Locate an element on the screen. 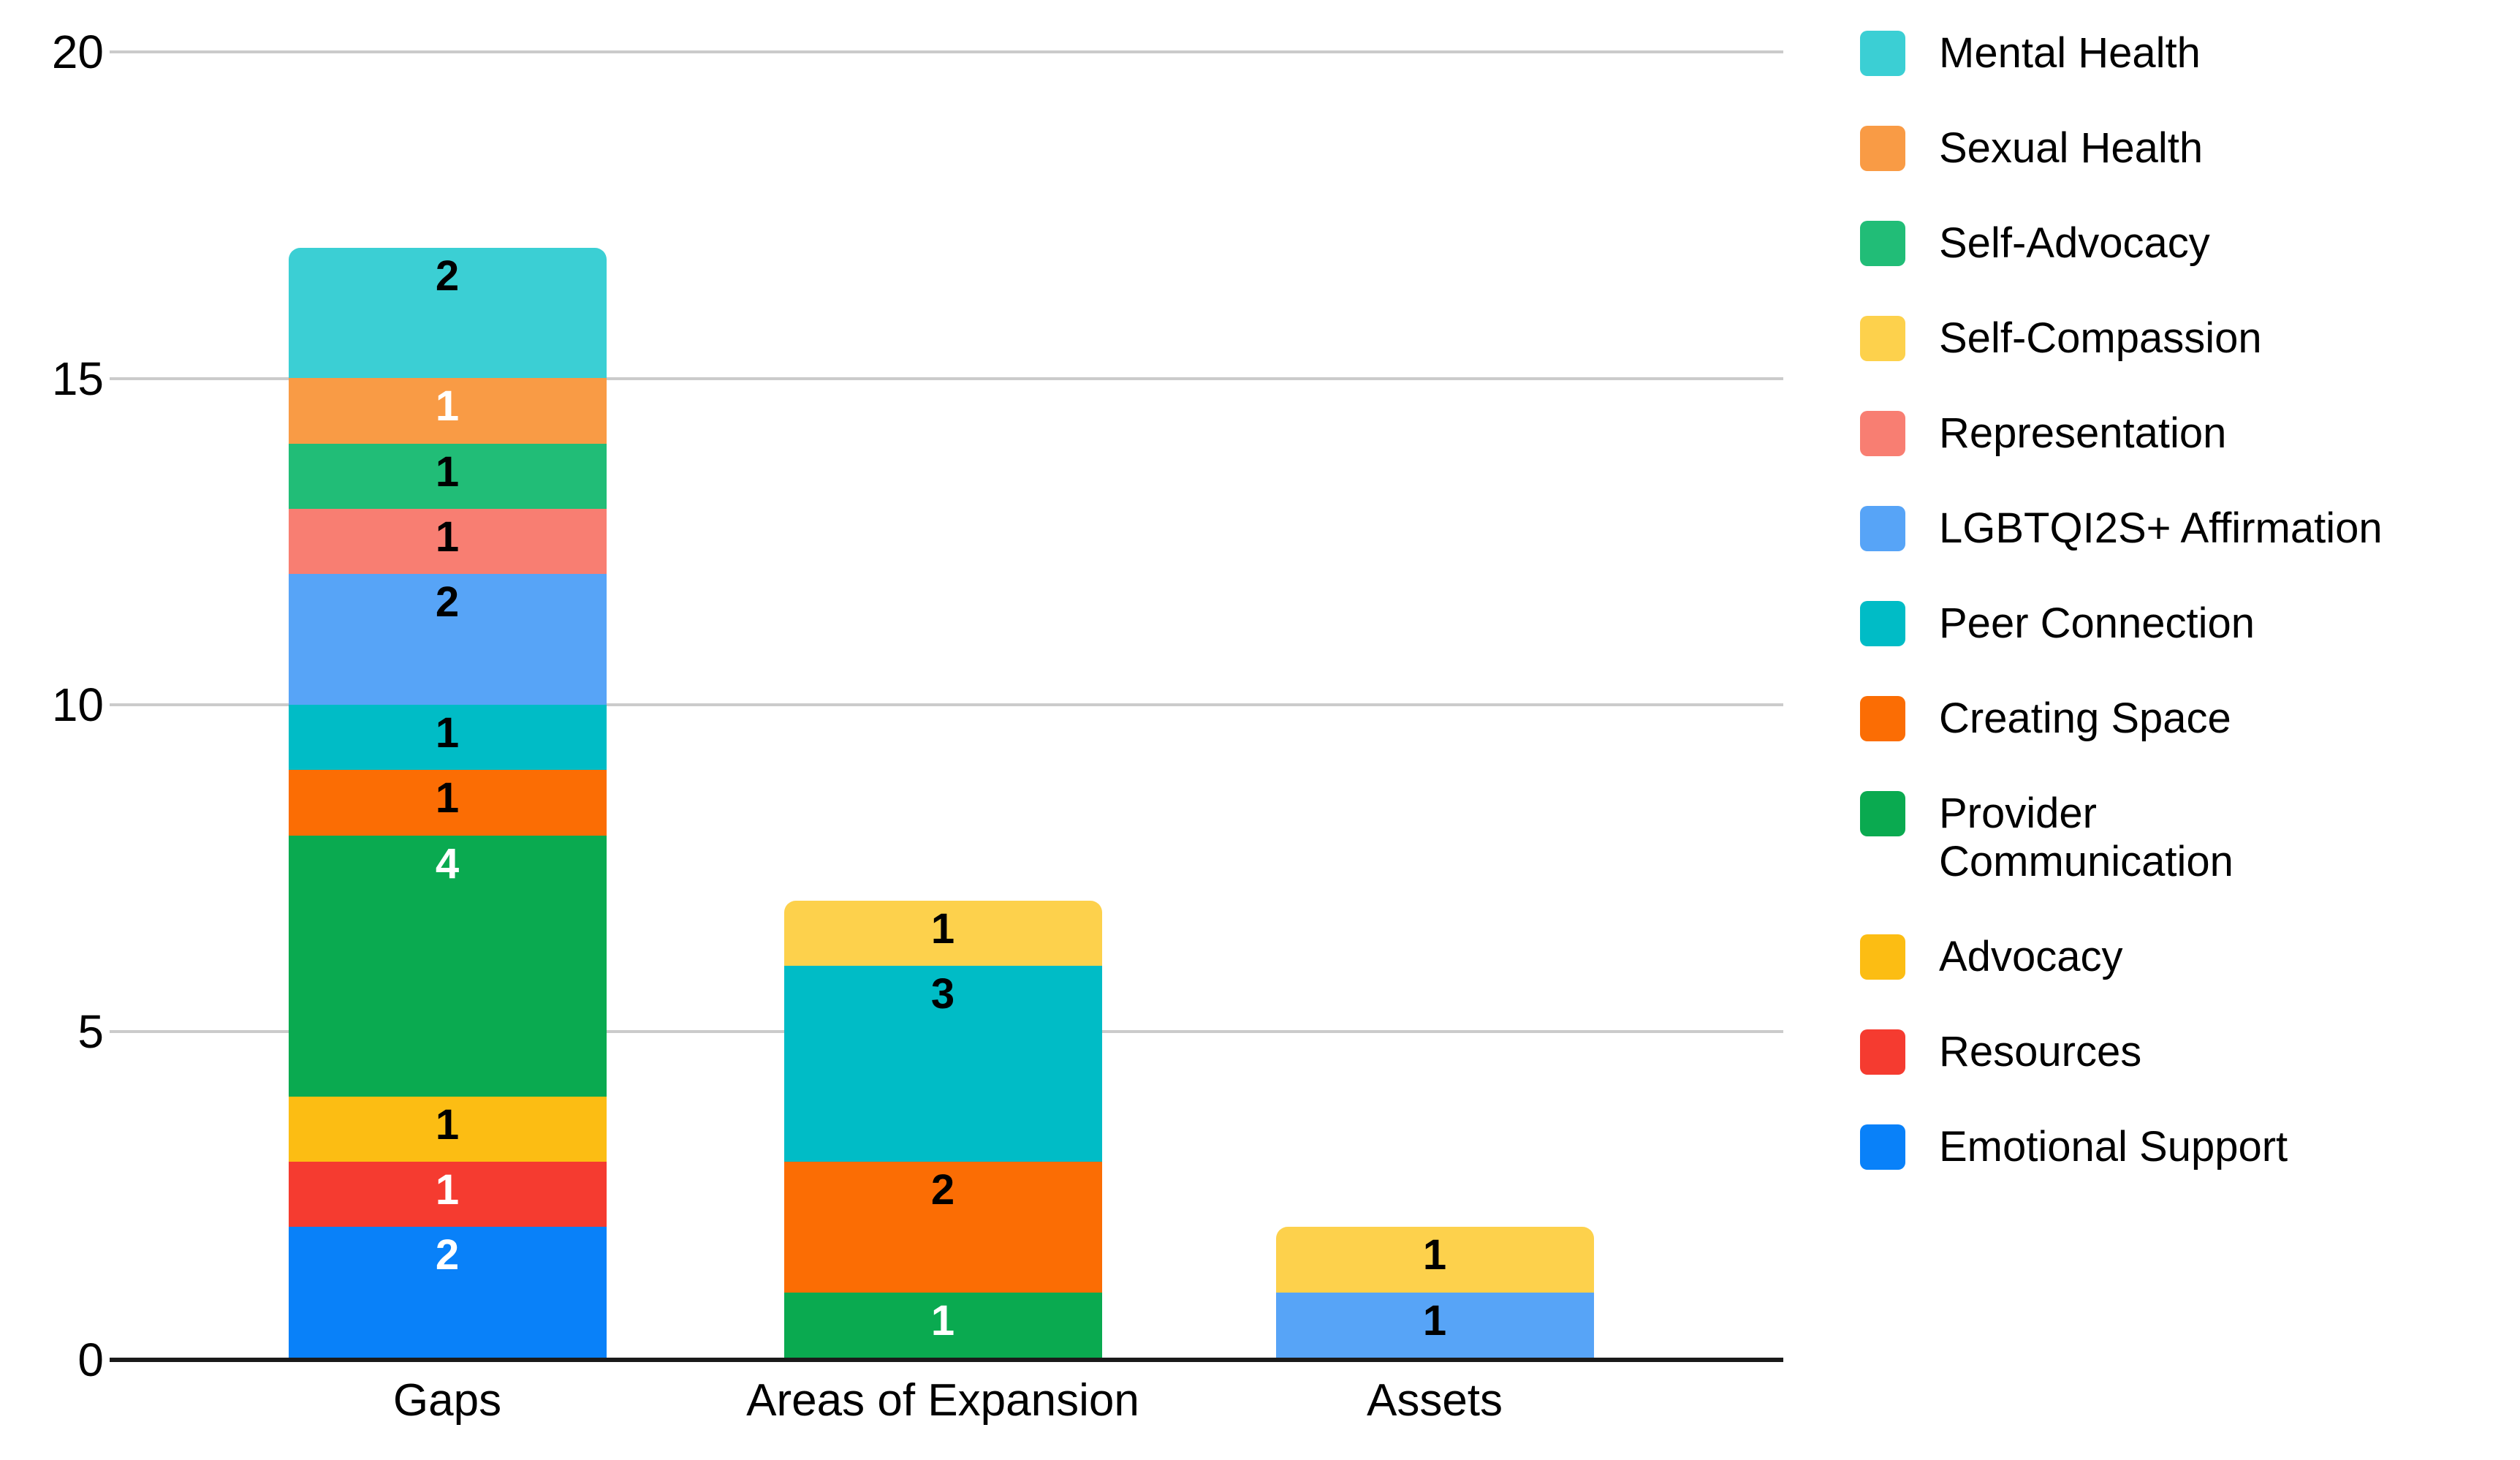 The height and width of the screenshot is (1460, 2520). y-tick-label: 15 is located at coordinates (77, 379).